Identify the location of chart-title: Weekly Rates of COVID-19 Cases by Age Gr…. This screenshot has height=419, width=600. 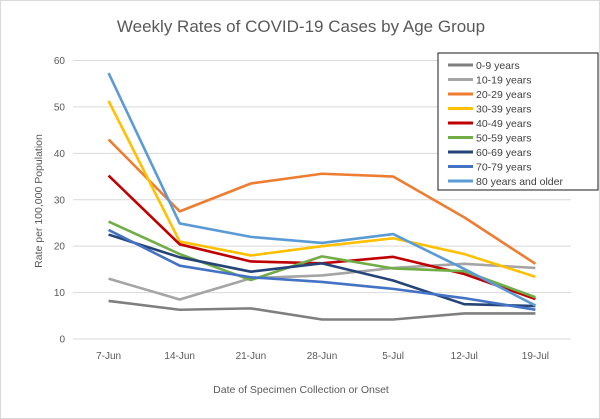
(301, 26).